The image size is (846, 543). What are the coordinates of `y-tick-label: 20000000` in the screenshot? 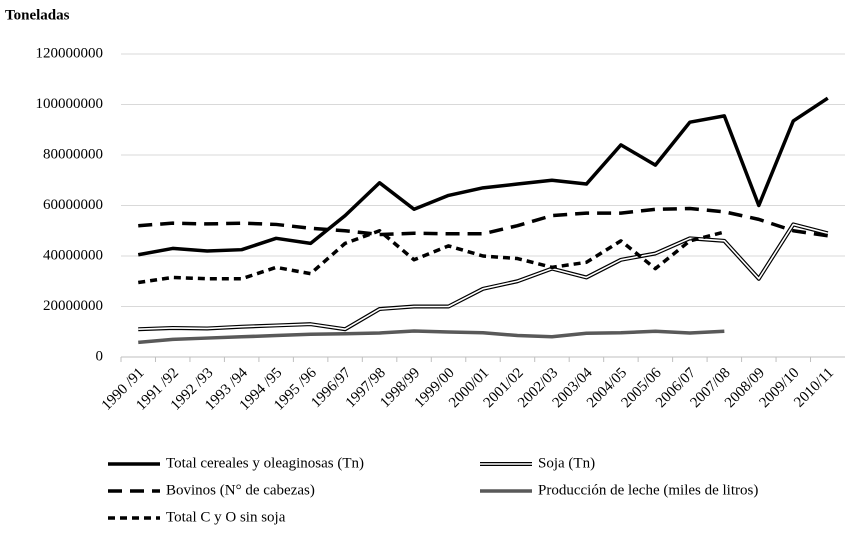 It's located at (73, 306).